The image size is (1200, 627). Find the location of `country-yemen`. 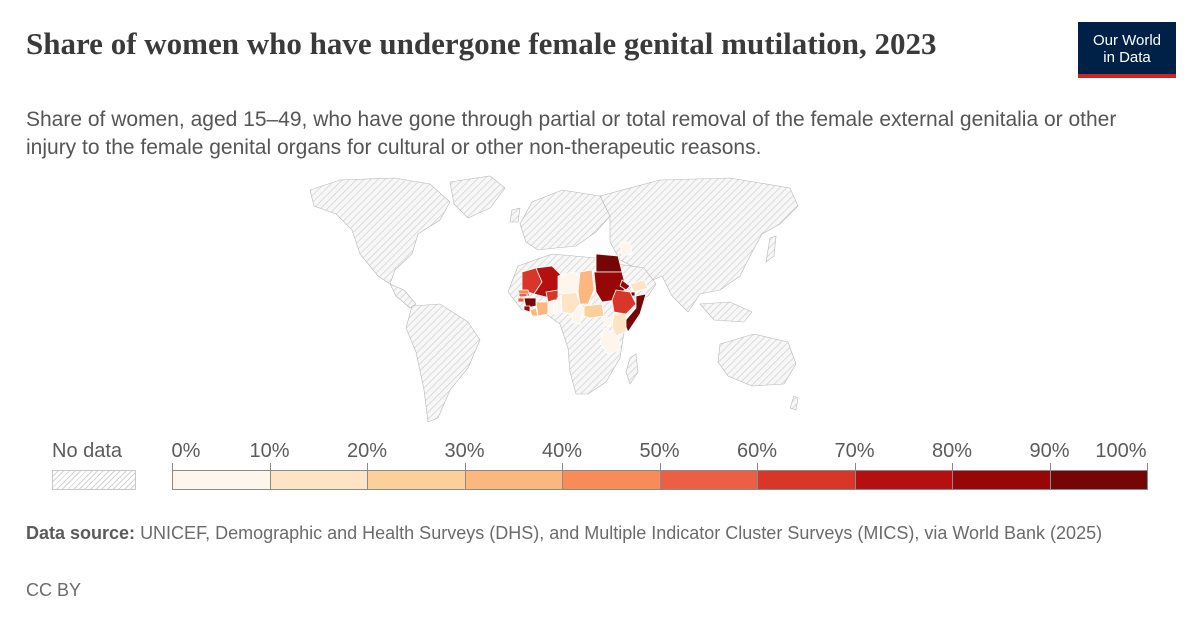

country-yemen is located at coordinates (639, 286).